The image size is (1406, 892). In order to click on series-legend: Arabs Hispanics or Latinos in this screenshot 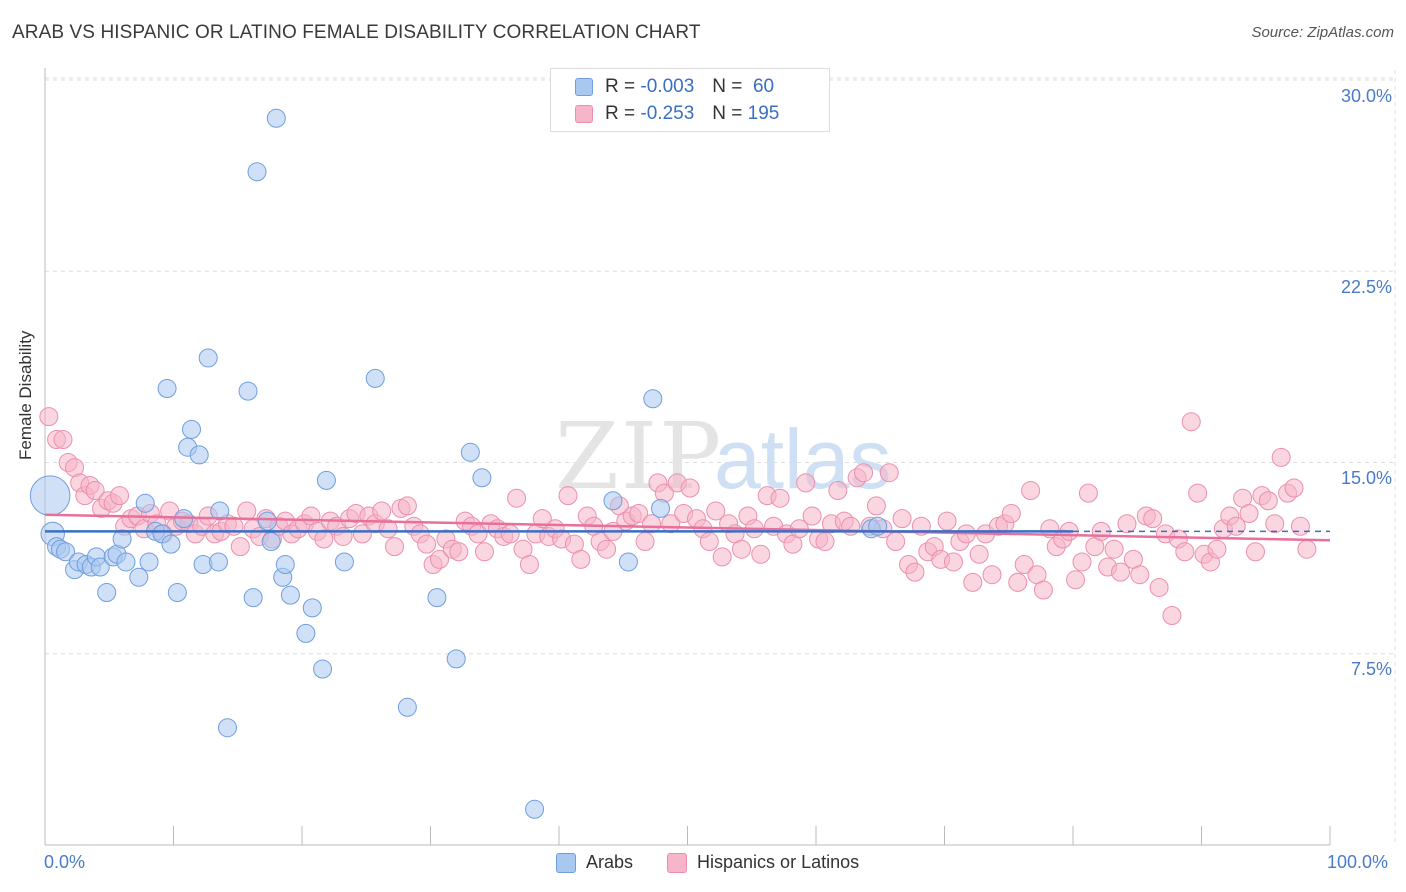, I will do `click(724, 862)`.